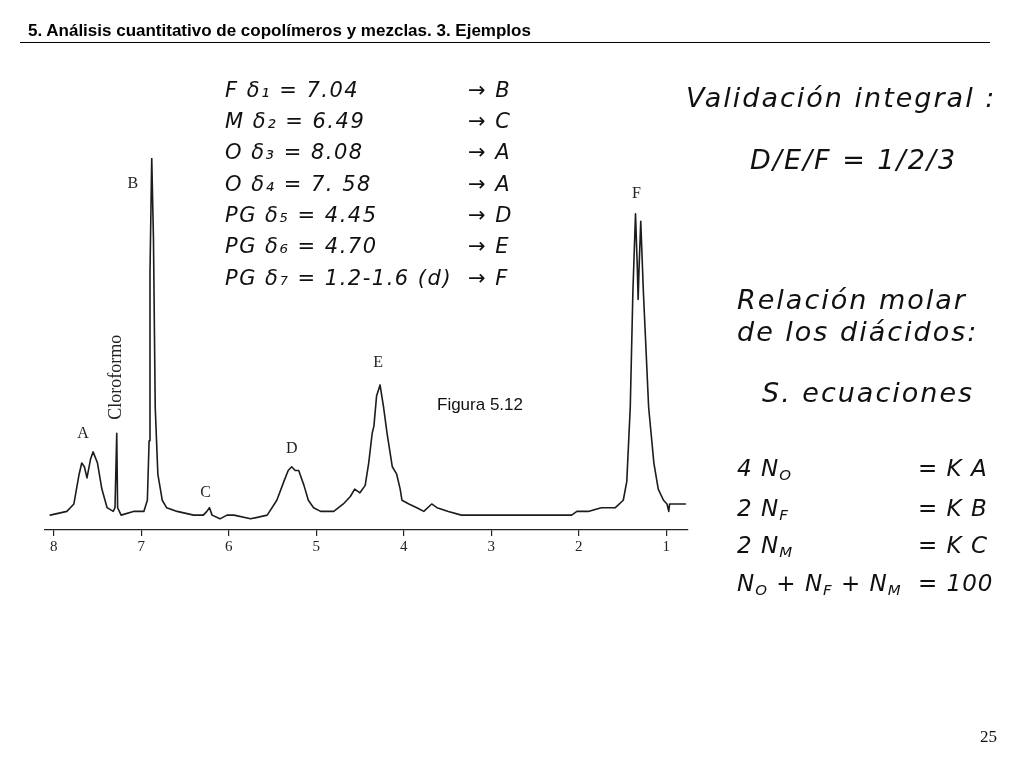 This screenshot has width=1024, height=768. What do you see at coordinates (578, 545) in the screenshot?
I see `x-tick-label: 2` at bounding box center [578, 545].